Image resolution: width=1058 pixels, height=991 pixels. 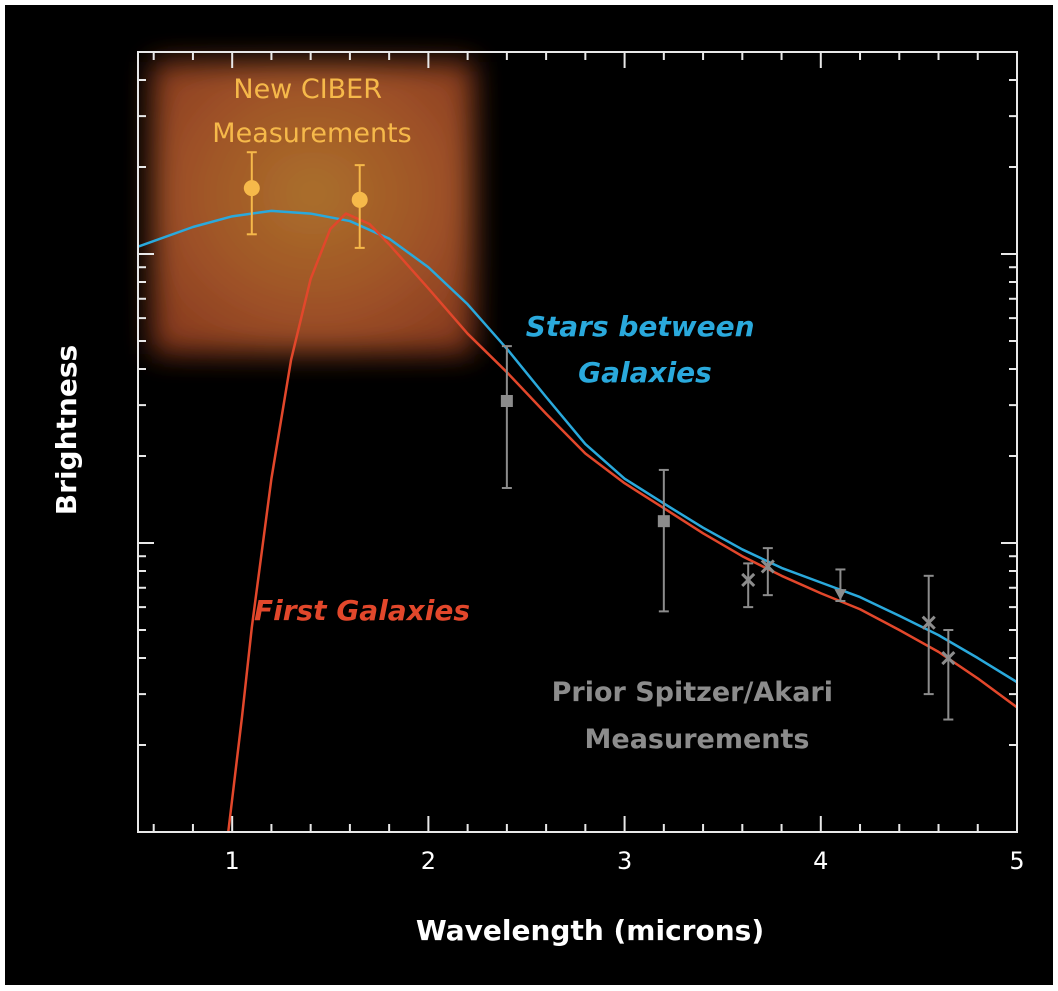 I want to click on label-line: Prior Spitzer/Akari, so click(x=692, y=692).